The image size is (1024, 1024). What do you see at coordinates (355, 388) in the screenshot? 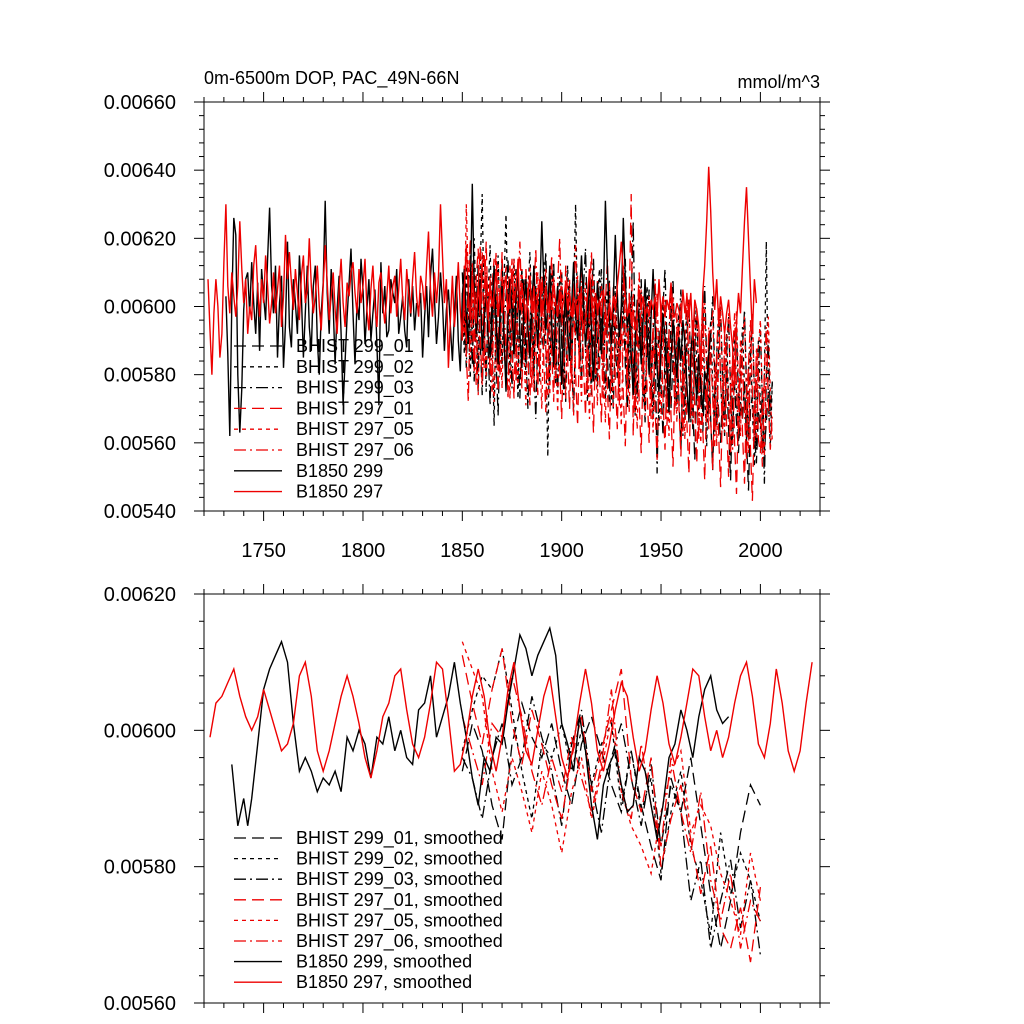
I see `top-legend-label-3: BHIST 299_03` at bounding box center [355, 388].